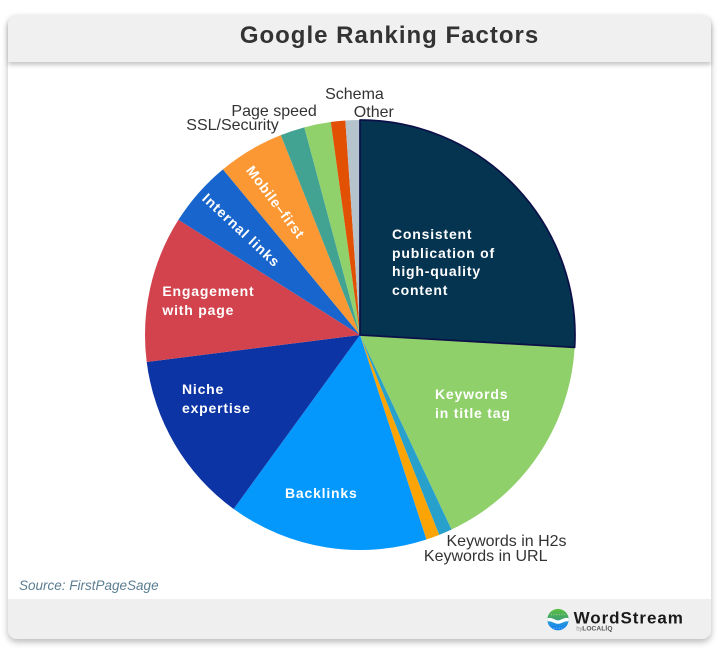  What do you see at coordinates (629, 617) in the screenshot?
I see `svg-text: WordStream` at bounding box center [629, 617].